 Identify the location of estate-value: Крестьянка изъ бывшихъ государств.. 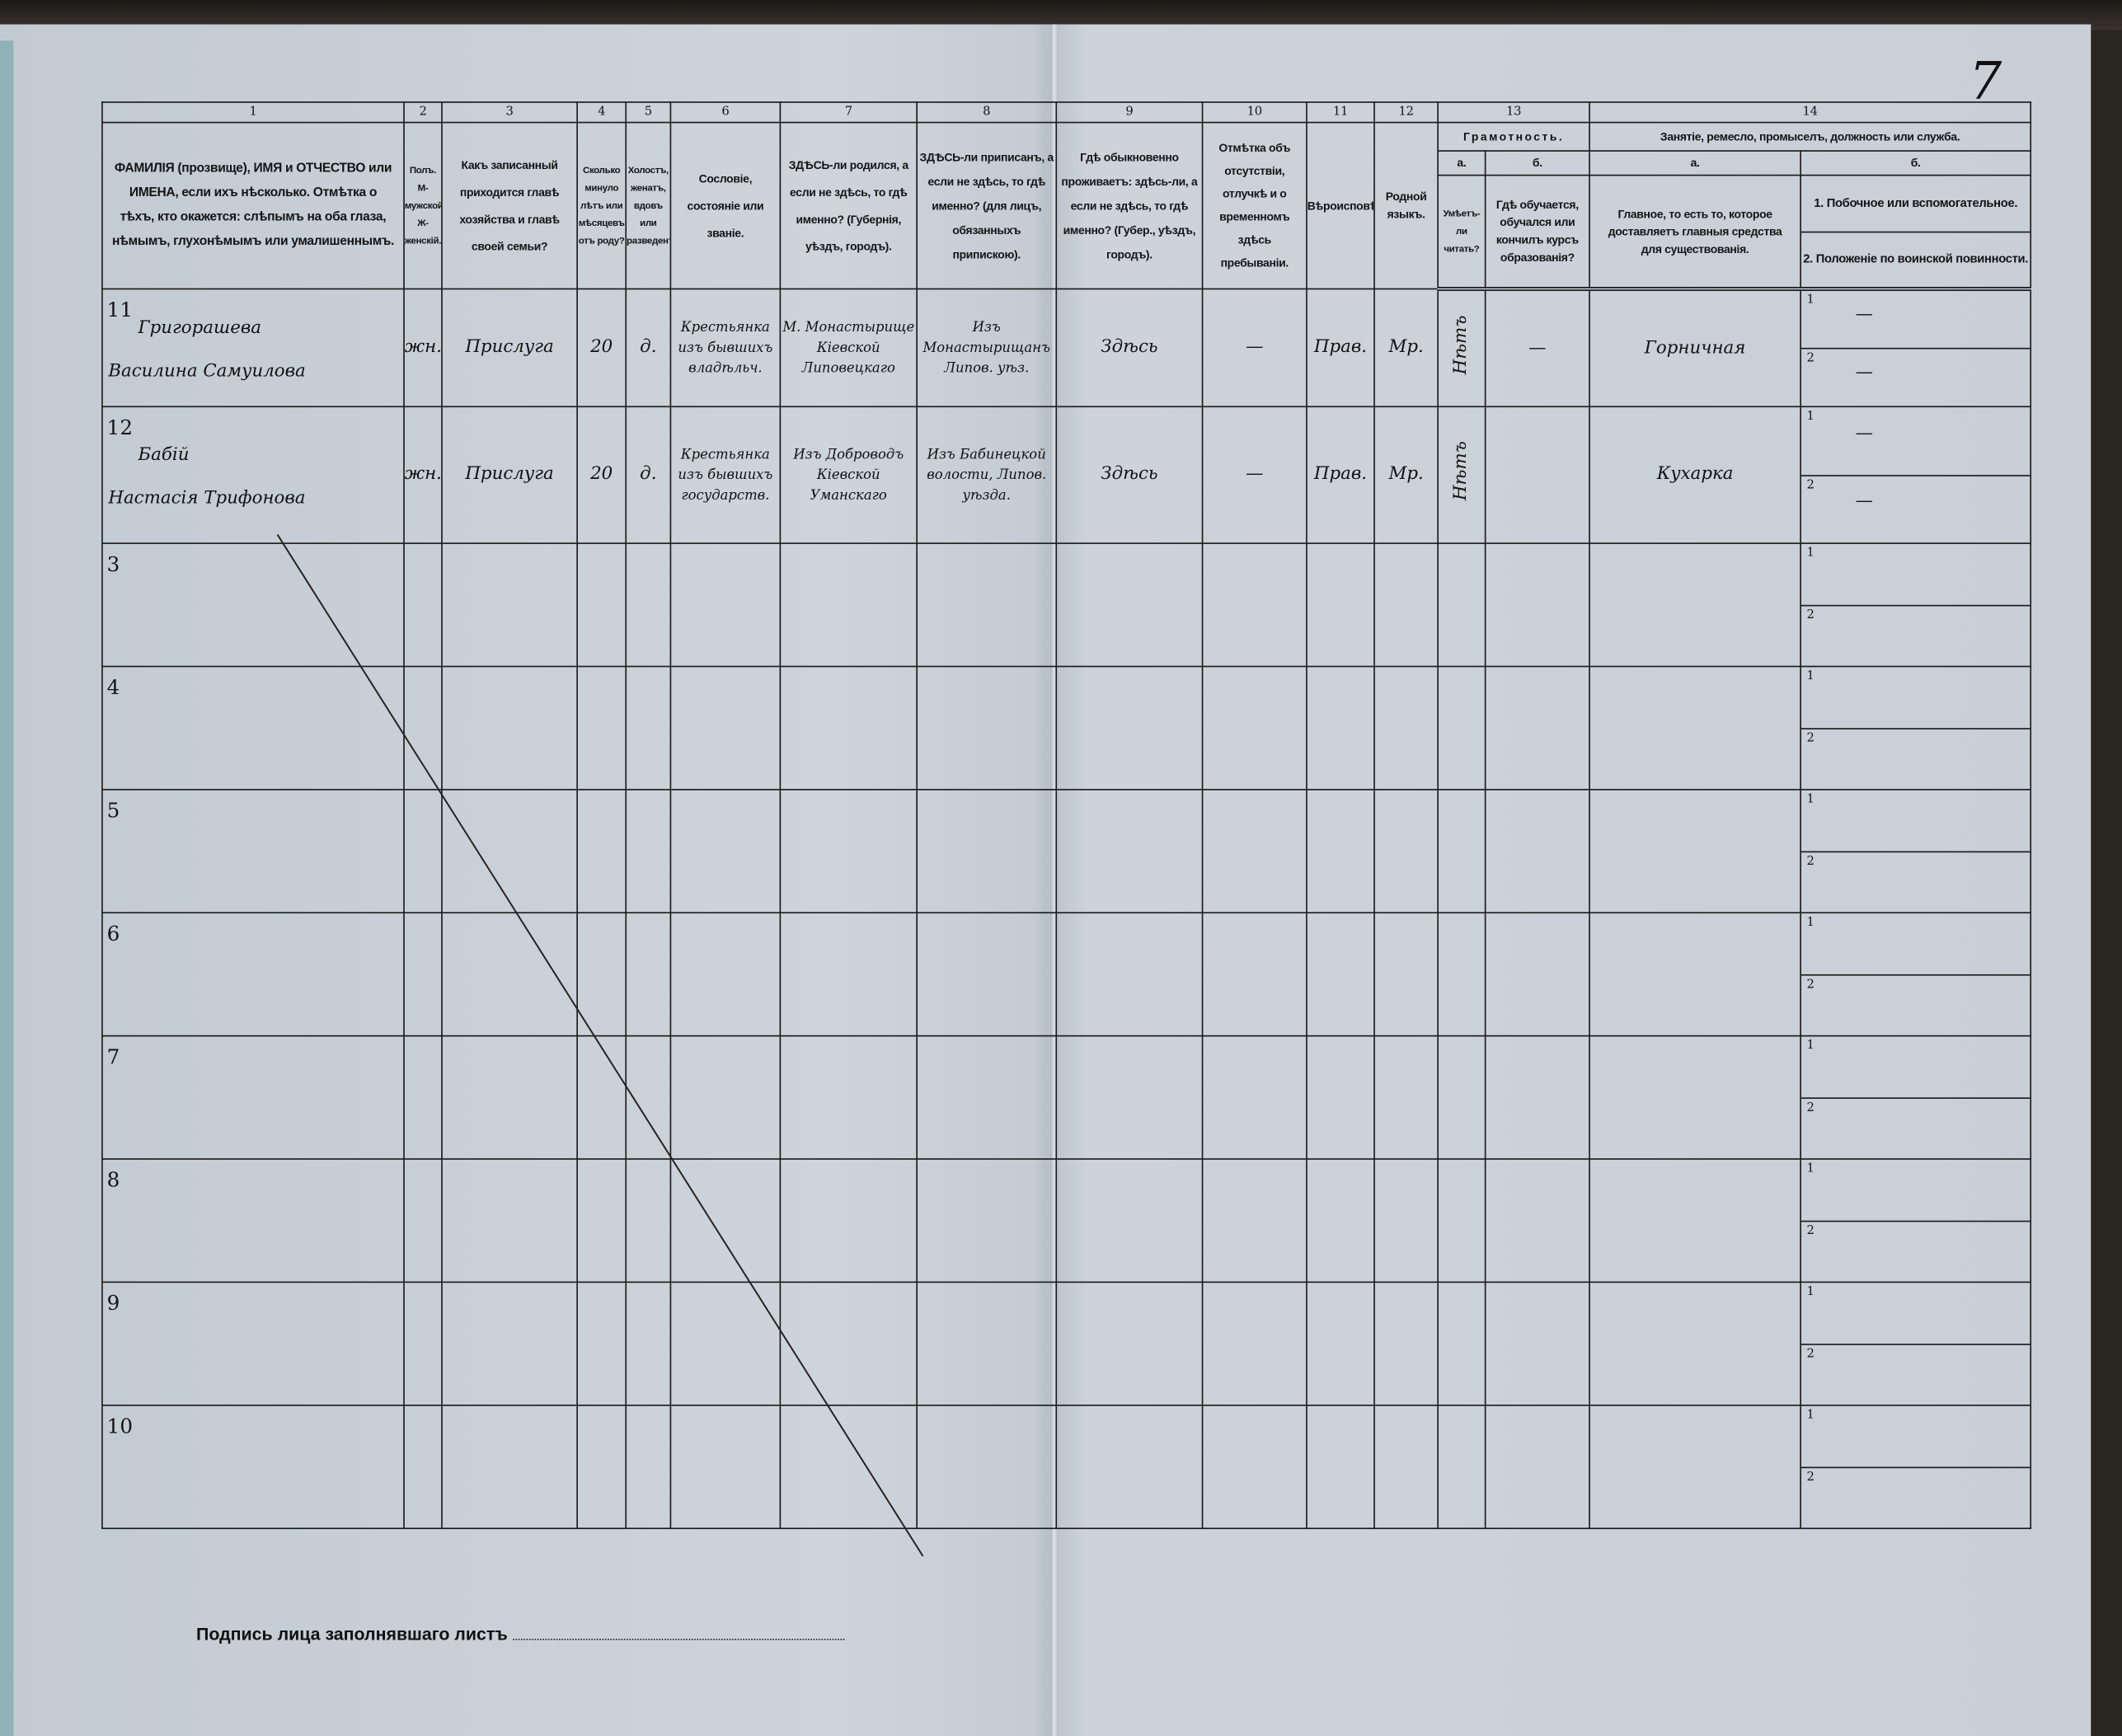
(726, 475).